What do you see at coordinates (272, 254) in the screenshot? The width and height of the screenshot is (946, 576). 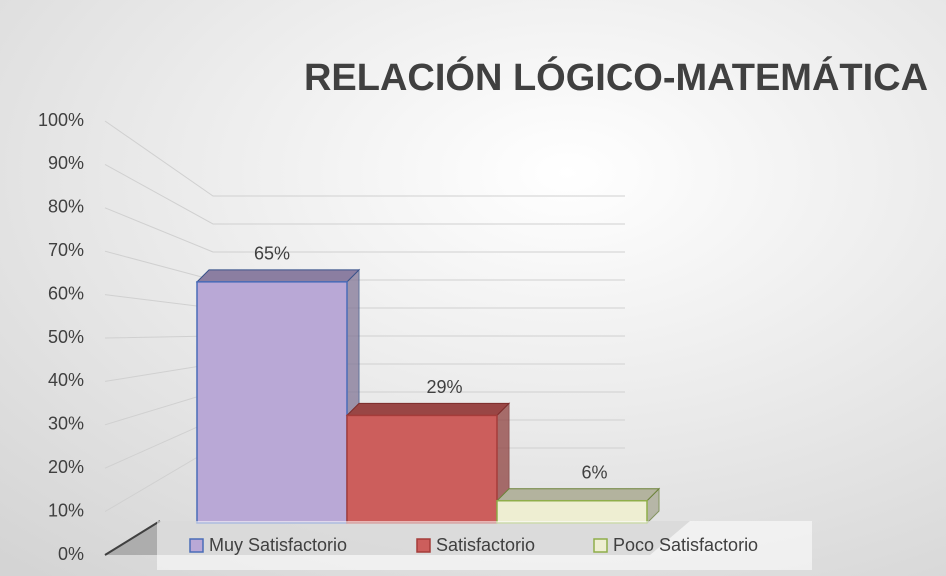 I see `data-label: 65%` at bounding box center [272, 254].